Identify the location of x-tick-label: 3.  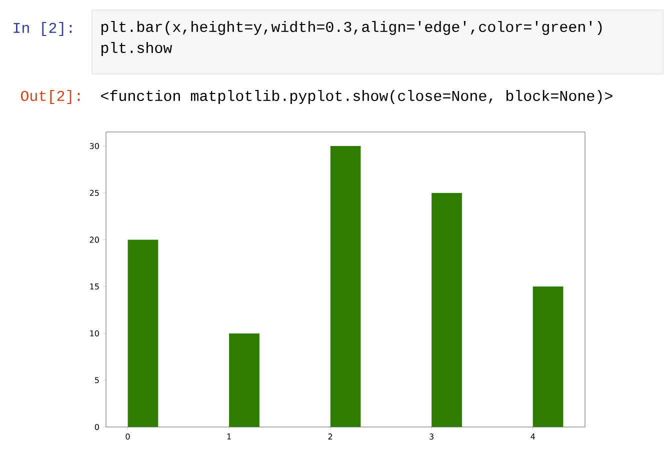
(432, 437).